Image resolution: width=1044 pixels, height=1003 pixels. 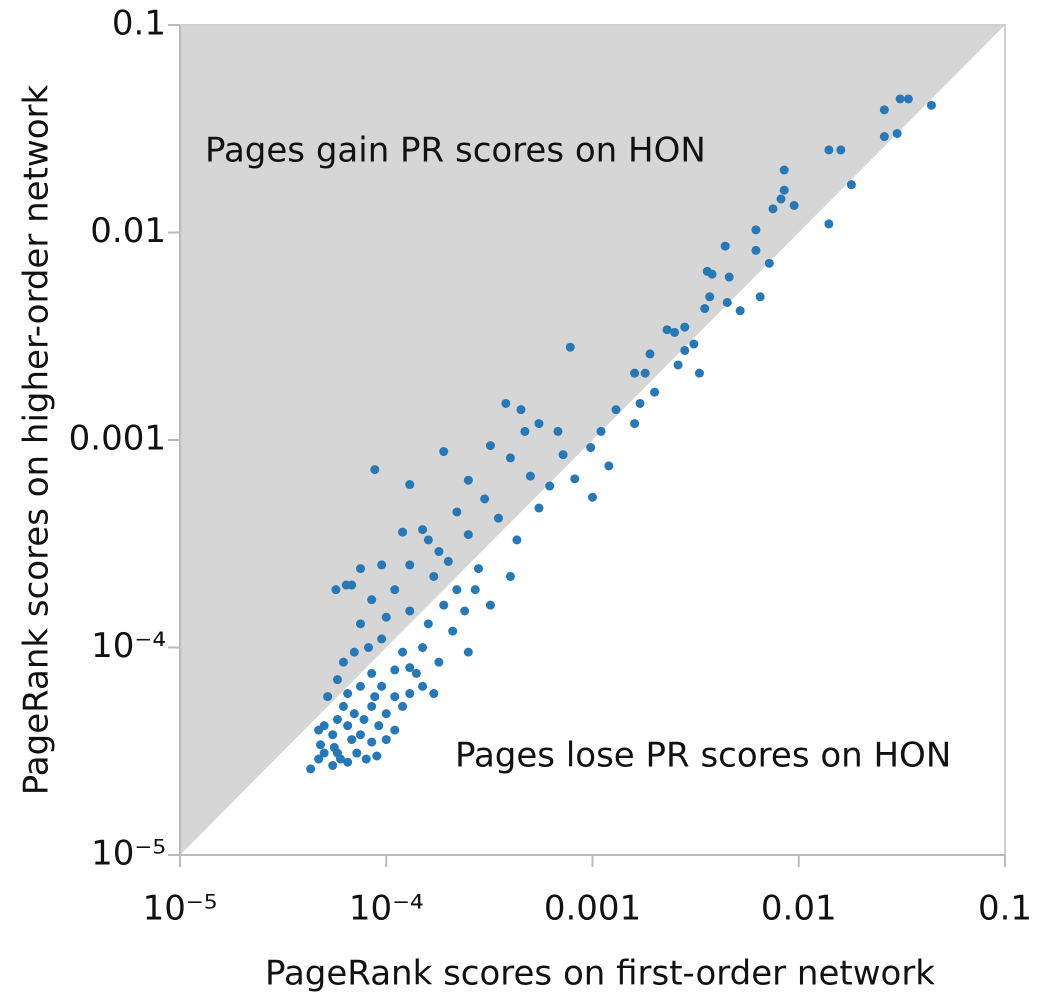 What do you see at coordinates (128, 854) in the screenshot?
I see `y-tick-label: 10⁻⁵` at bounding box center [128, 854].